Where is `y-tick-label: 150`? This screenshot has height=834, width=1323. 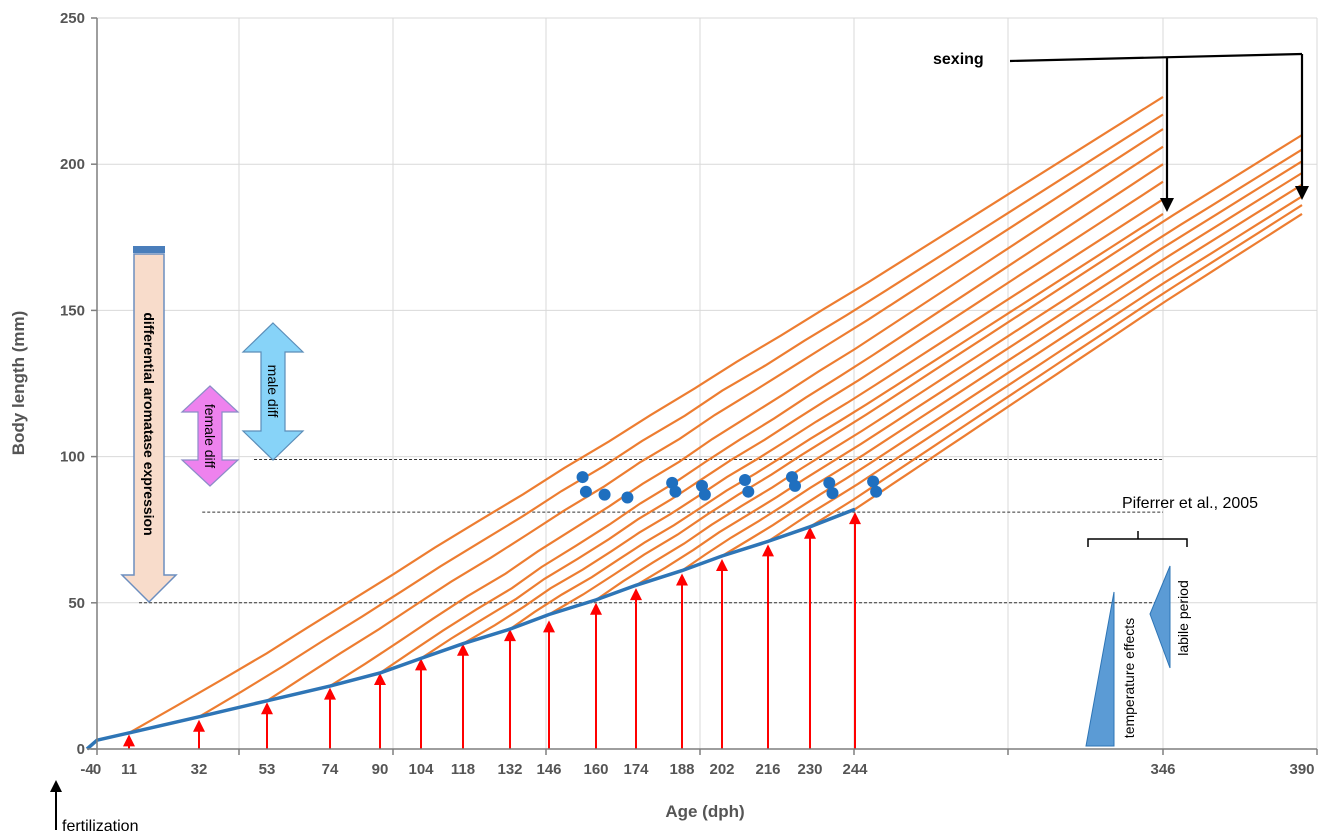 y-tick-label: 150 is located at coordinates (72, 310).